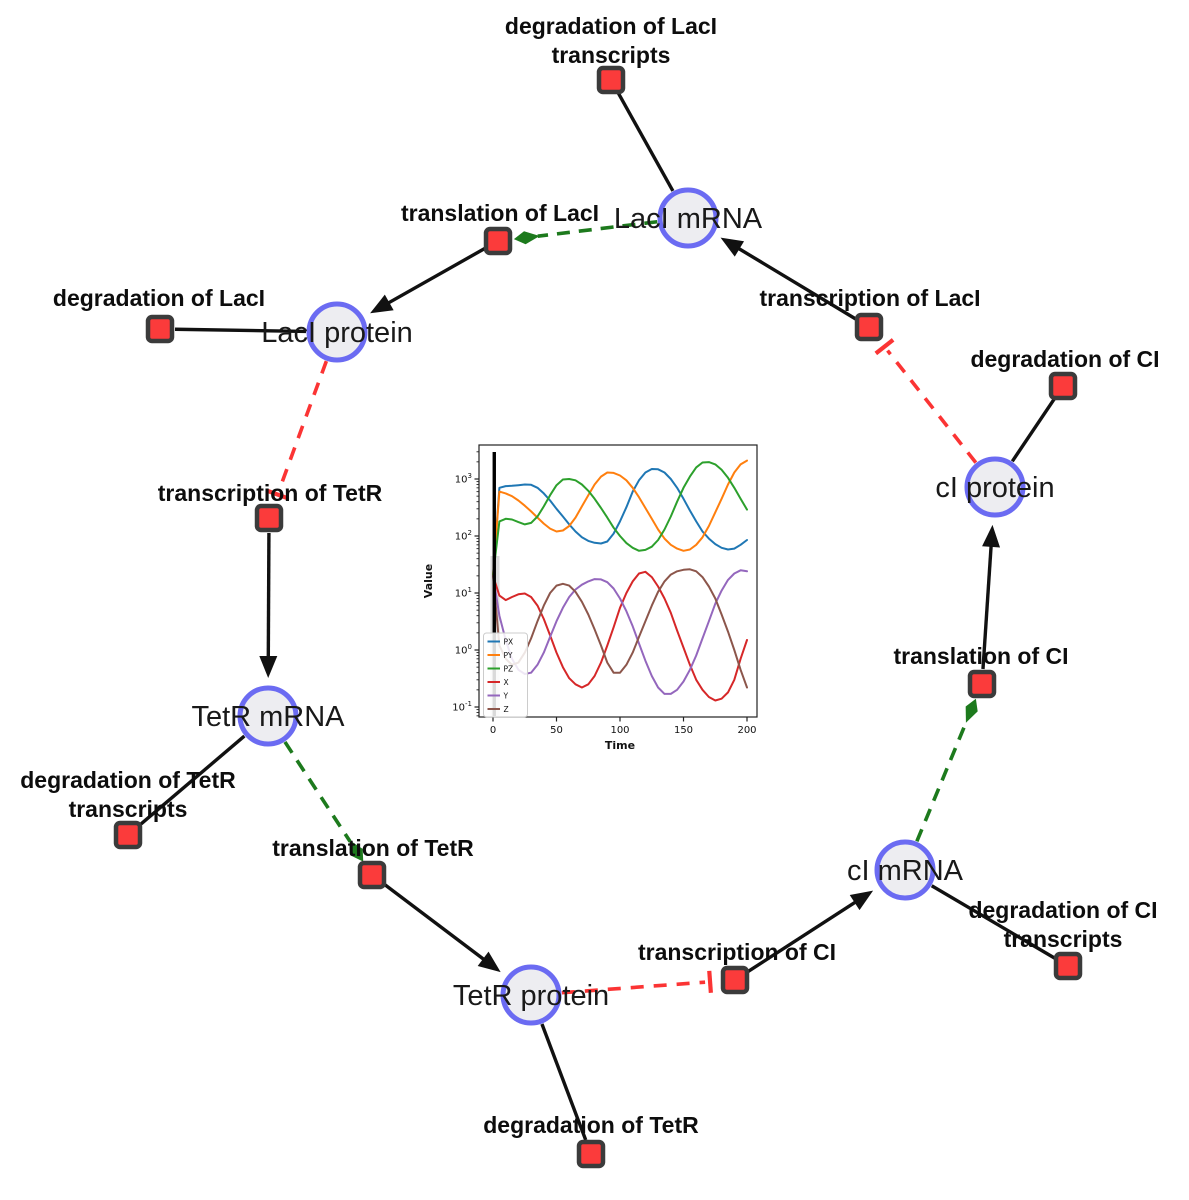  What do you see at coordinates (1064, 359) in the screenshot?
I see `deg-ci-label: degradation of CI` at bounding box center [1064, 359].